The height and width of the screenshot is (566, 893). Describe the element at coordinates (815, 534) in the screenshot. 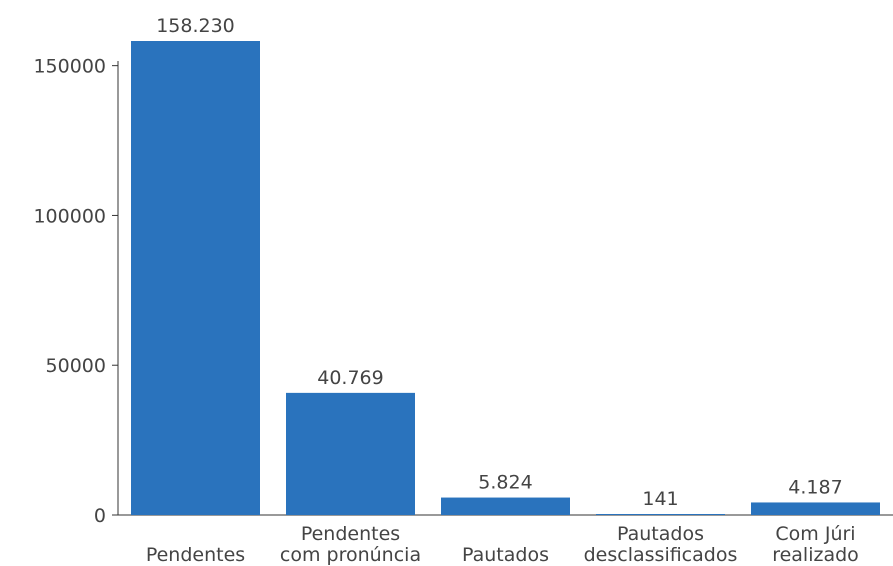

I see `x-category-label: Com Júri` at that location.